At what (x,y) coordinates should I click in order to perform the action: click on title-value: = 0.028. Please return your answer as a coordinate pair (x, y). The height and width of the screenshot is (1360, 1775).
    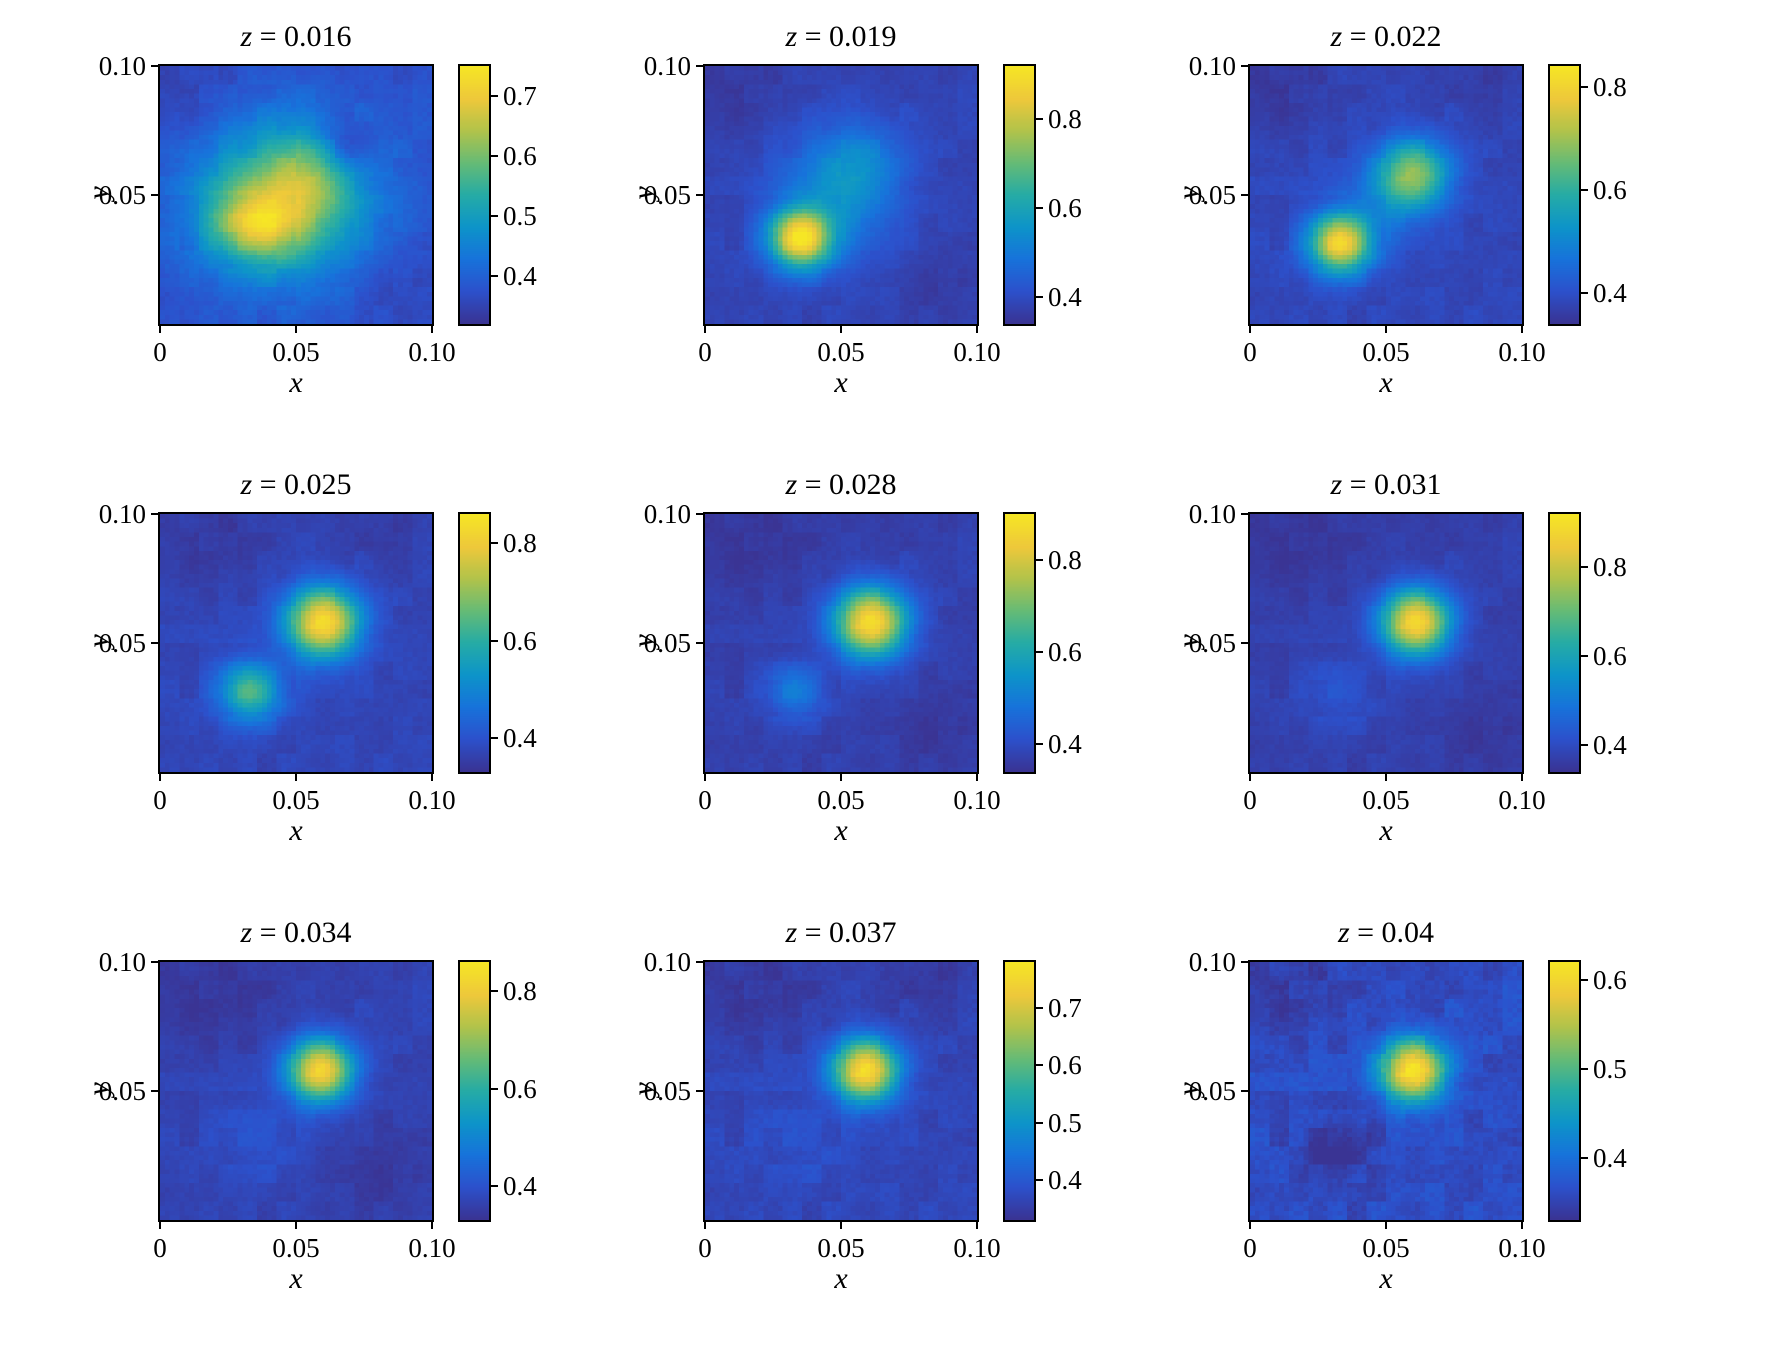
    Looking at the image, I should click on (847, 484).